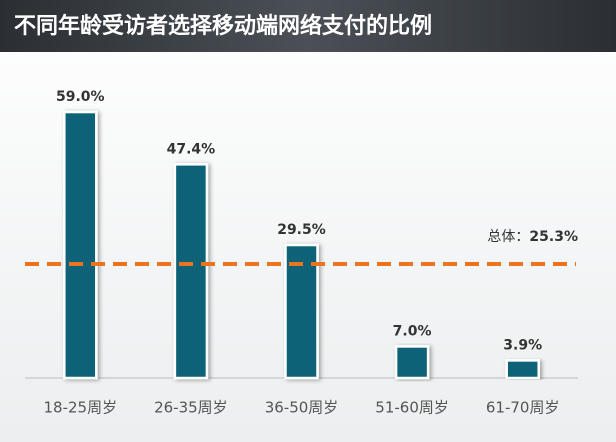  I want to click on reference-value-label: 25.3%, so click(553, 237).